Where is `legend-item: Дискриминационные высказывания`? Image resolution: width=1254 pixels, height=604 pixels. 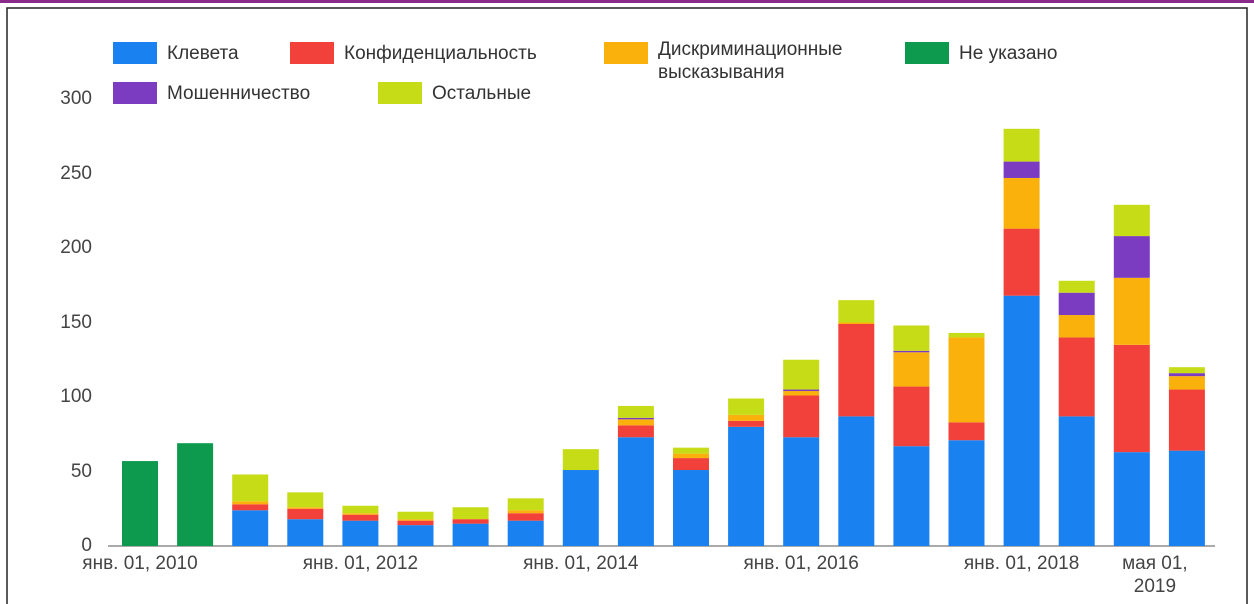
legend-item: Дискриминационные высказывания is located at coordinates (751, 61).